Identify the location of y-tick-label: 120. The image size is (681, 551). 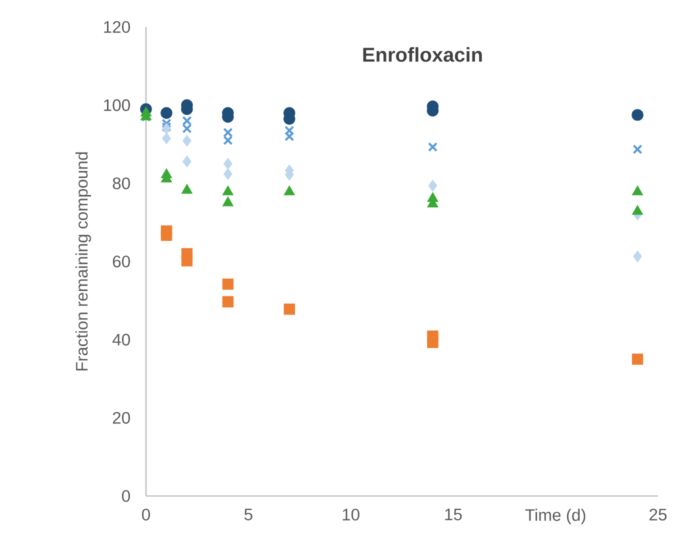
(117, 27).